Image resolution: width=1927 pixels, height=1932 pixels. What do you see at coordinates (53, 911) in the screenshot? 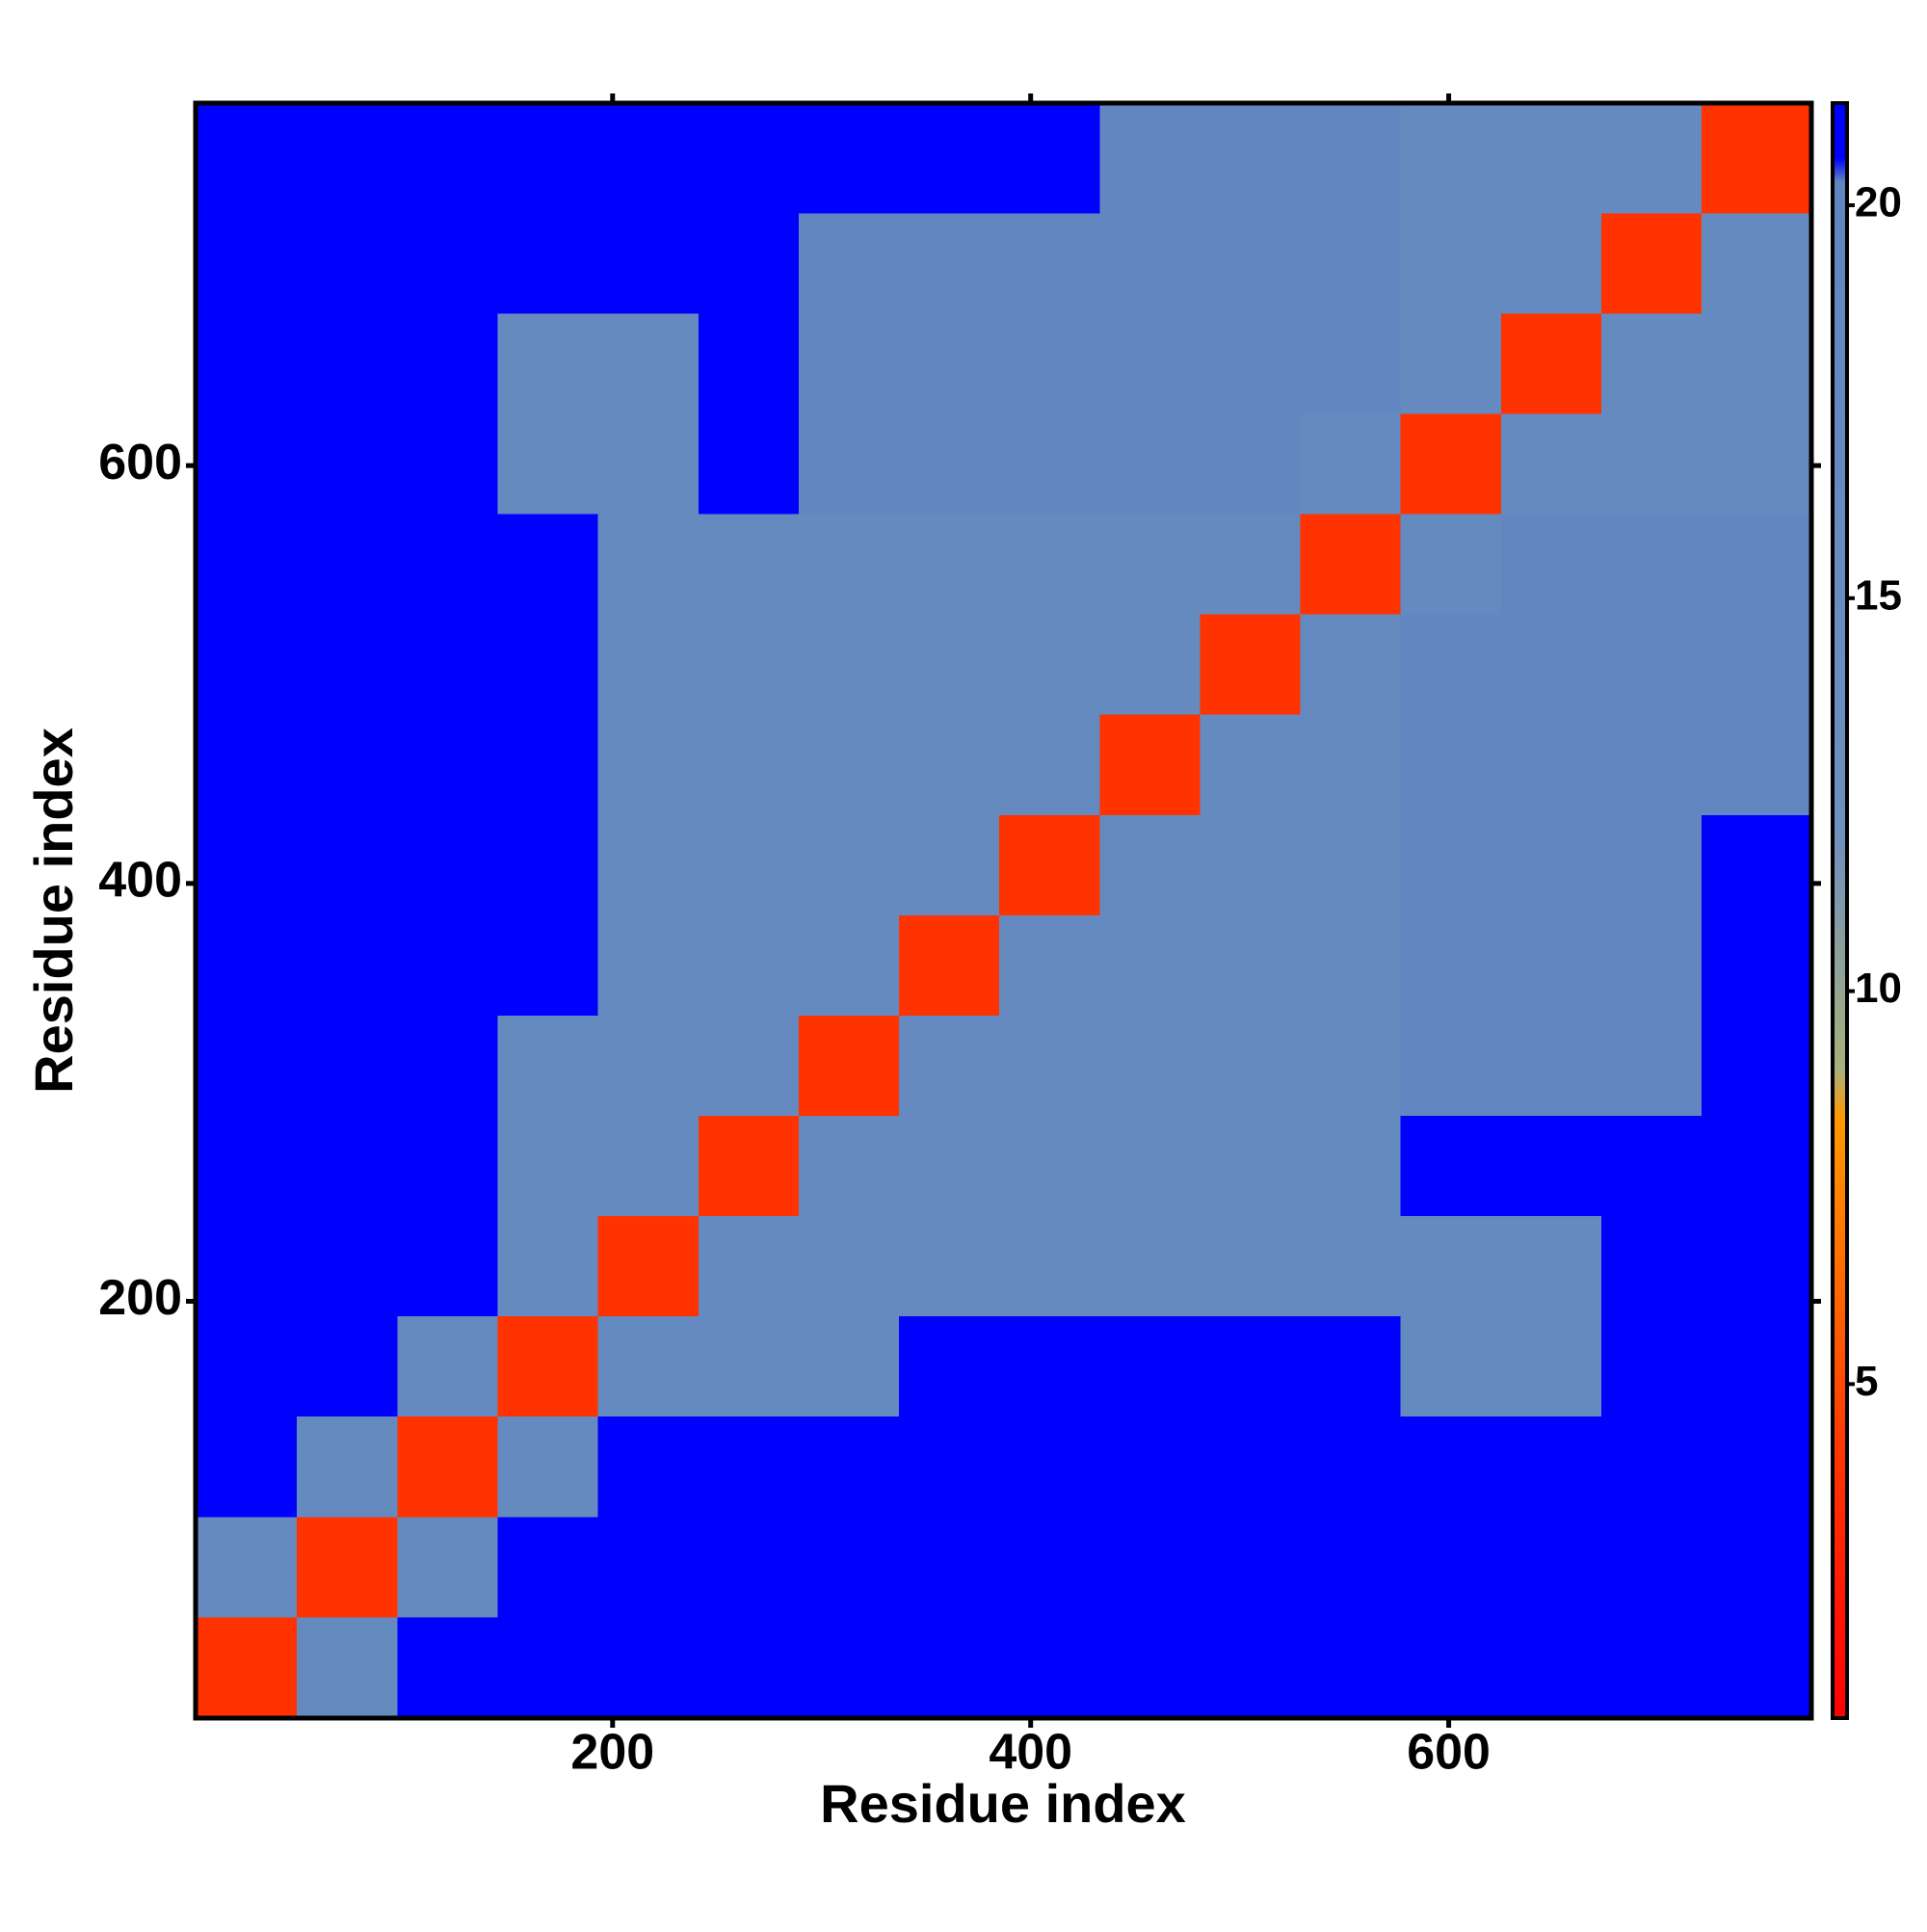
I see `y-axis-title: Residue index` at bounding box center [53, 911].